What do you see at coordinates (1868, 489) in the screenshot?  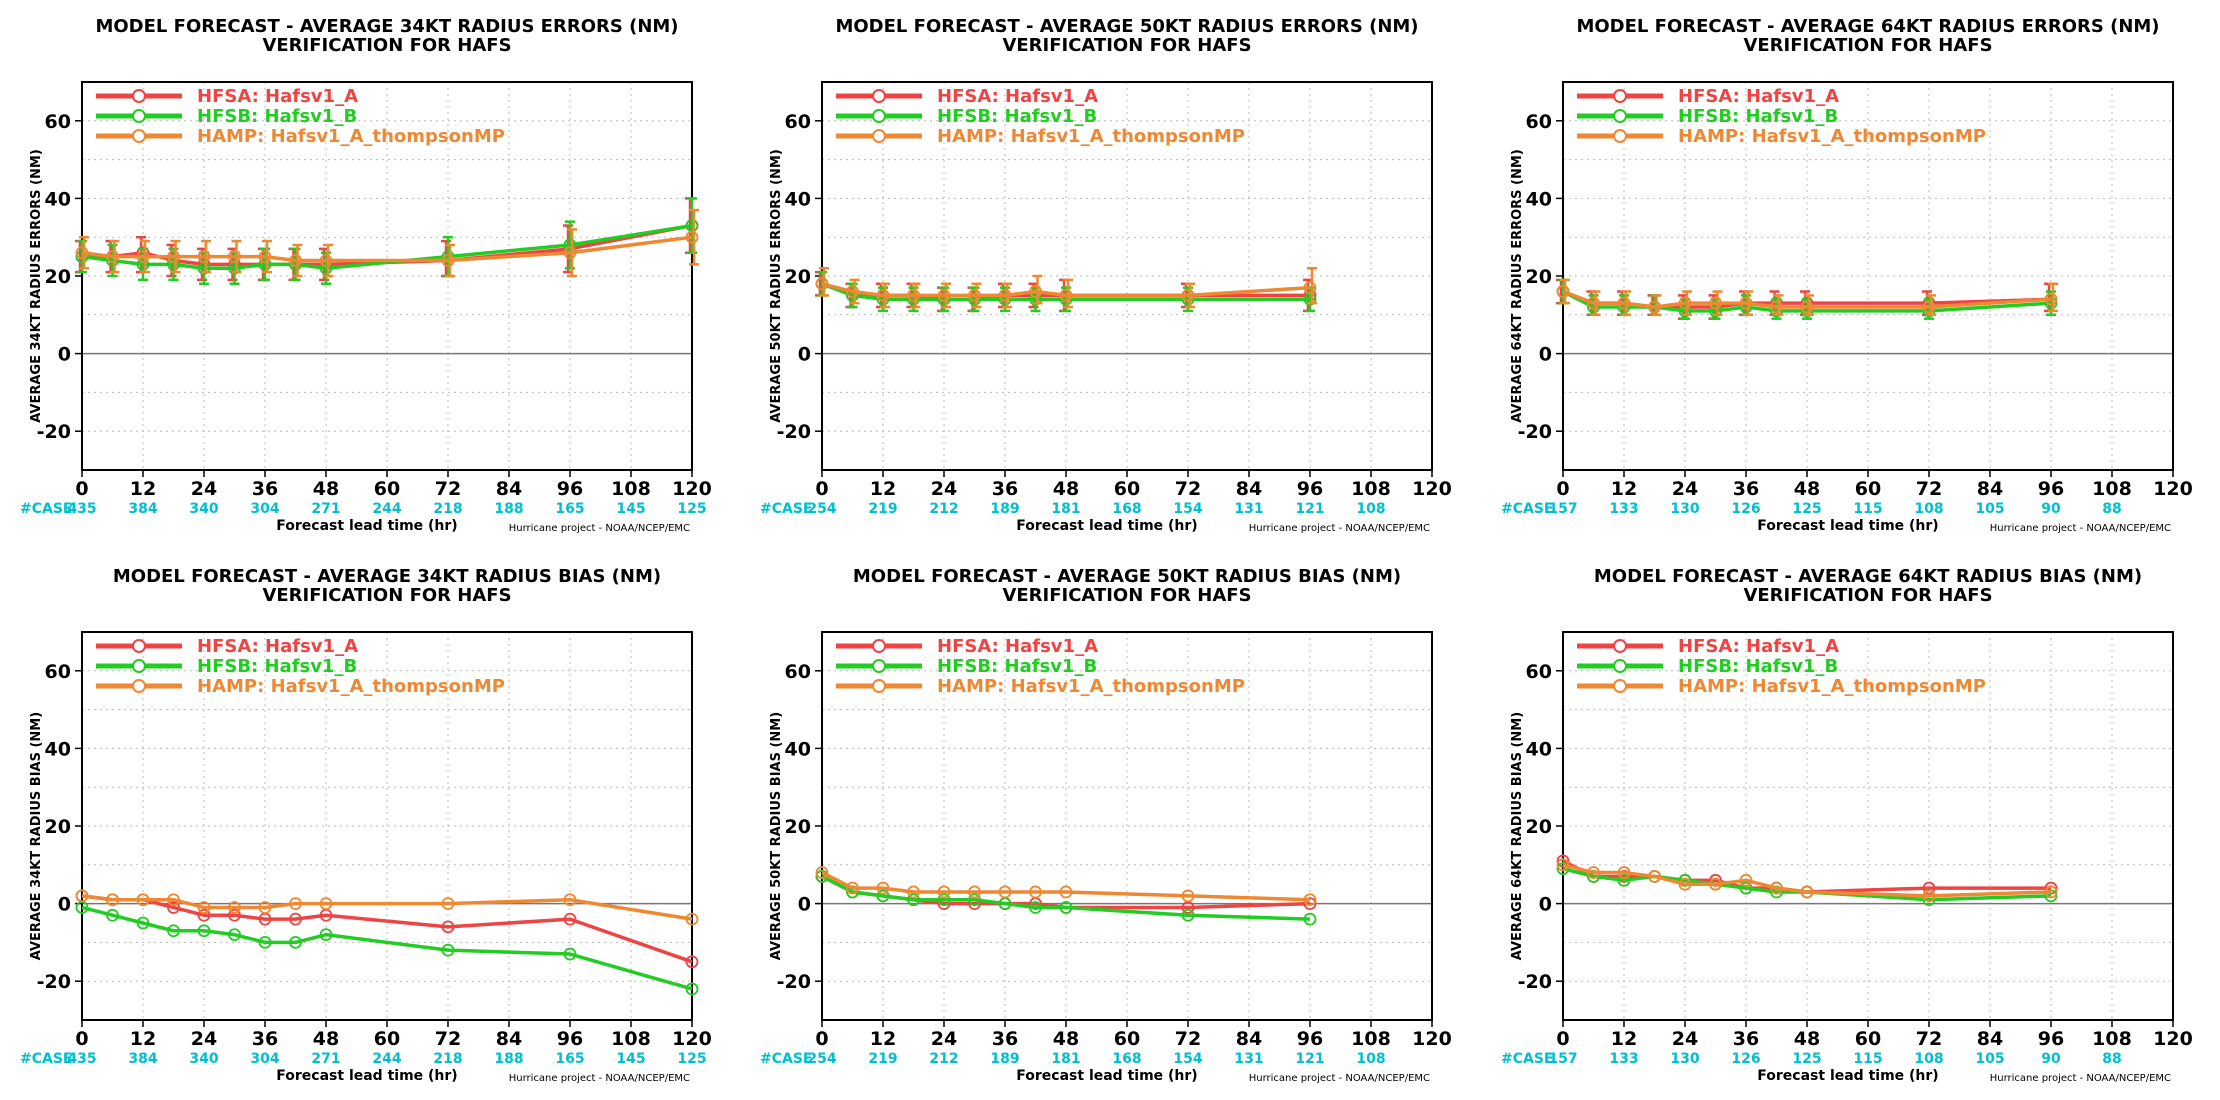 I see `x-tick-label: 60` at bounding box center [1868, 489].